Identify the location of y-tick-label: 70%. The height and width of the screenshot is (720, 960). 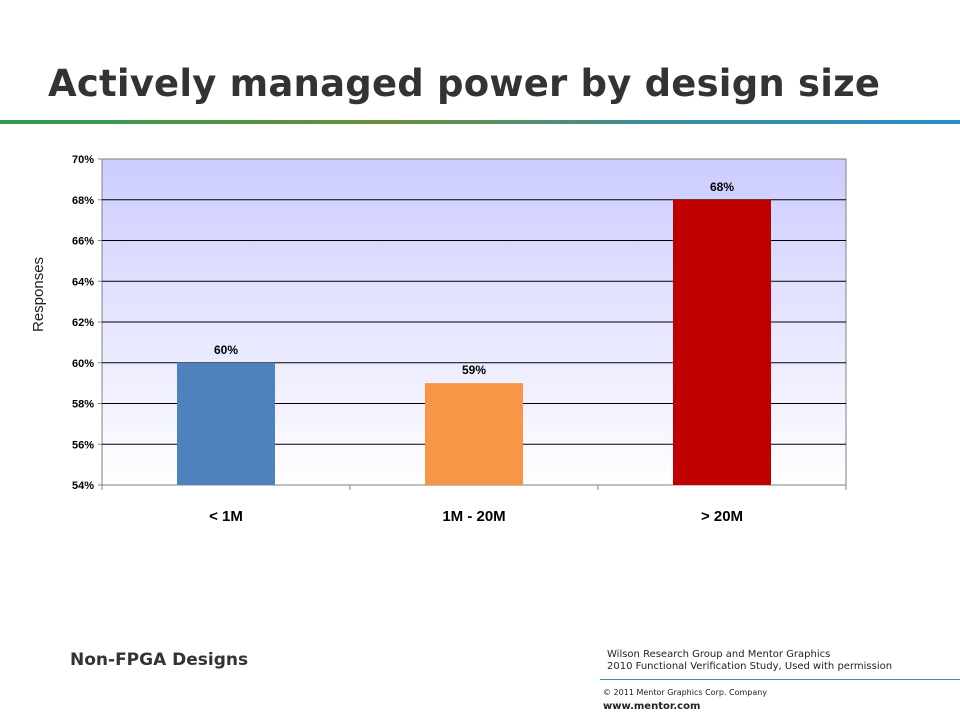
(83, 160).